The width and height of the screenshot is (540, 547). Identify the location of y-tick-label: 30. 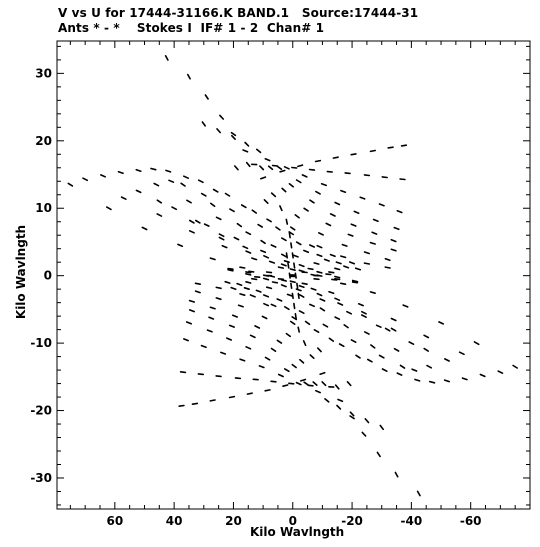
(43, 73).